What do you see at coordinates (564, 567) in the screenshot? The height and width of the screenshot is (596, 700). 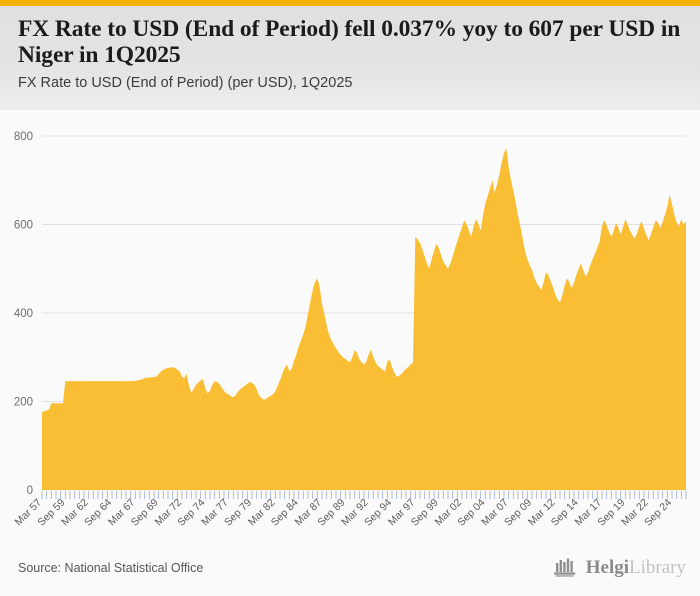 I see `library-building-icon` at bounding box center [564, 567].